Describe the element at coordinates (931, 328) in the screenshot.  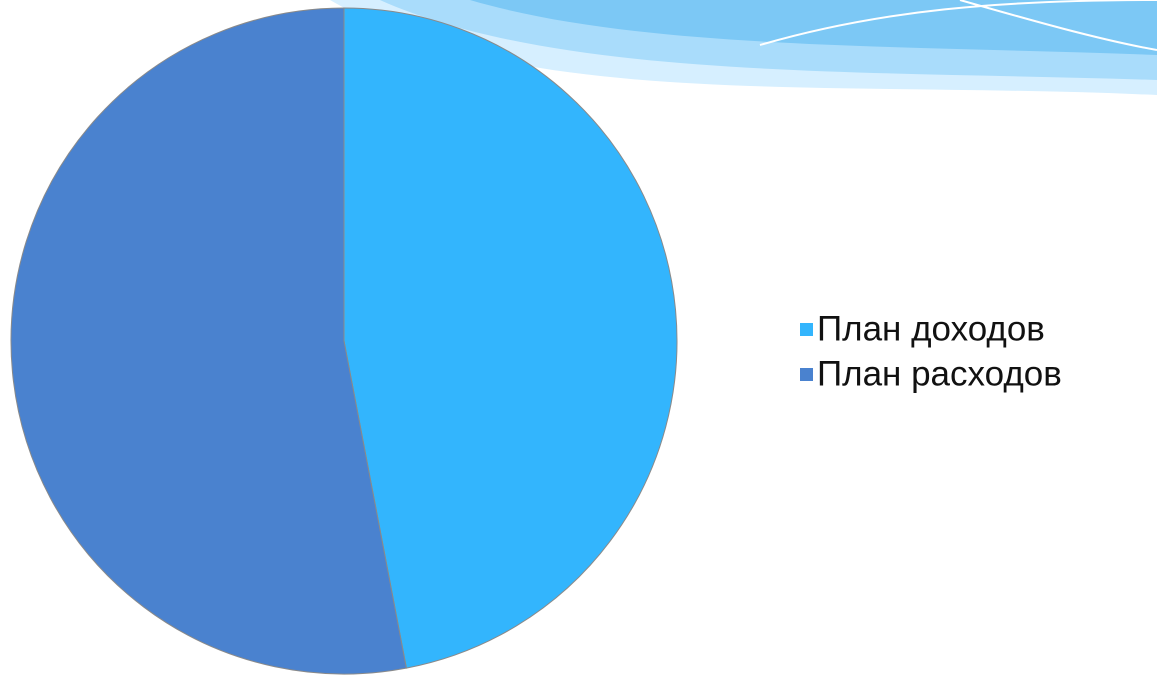
I see `legend-label: План доходов` at that location.